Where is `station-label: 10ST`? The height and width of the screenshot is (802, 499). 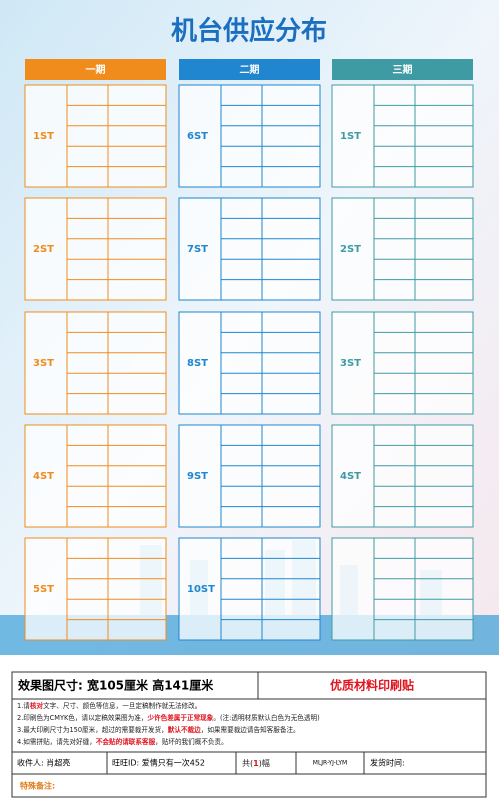 station-label: 10ST is located at coordinates (201, 589).